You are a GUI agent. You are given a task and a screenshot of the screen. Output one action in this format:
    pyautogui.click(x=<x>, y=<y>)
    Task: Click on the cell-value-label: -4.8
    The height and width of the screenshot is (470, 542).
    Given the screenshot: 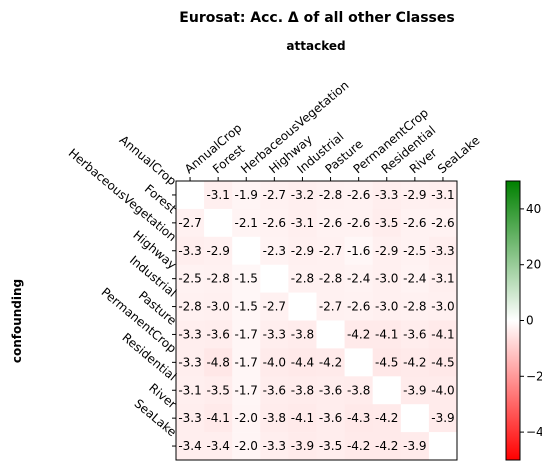 What is the action you would take?
    pyautogui.click(x=217, y=362)
    